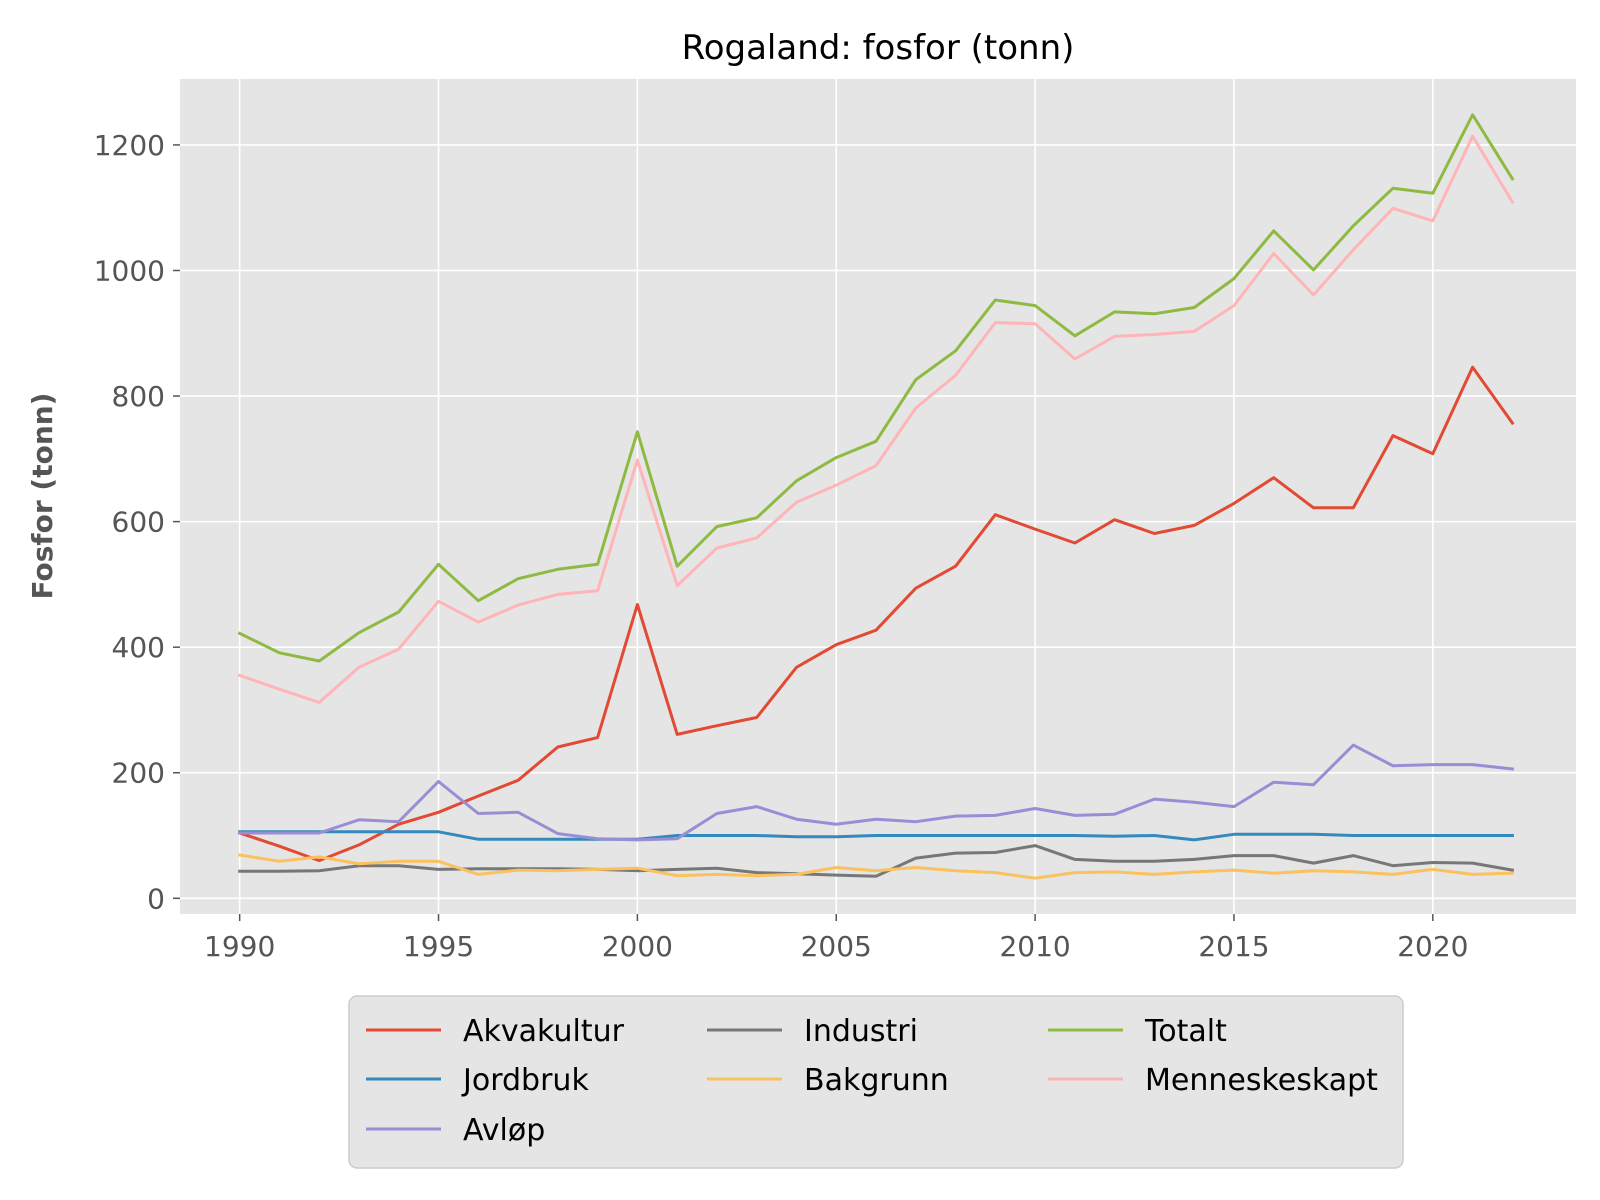 This screenshot has width=1600, height=1200. What do you see at coordinates (1185, 1031) in the screenshot?
I see `legend-label-totalt: Totalt` at bounding box center [1185, 1031].